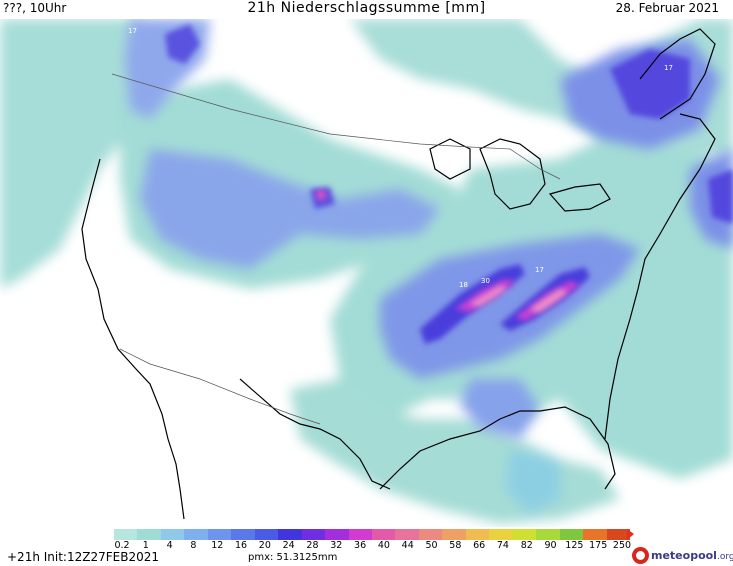  I want to click on brand-text: meteopool.org, so click(692, 555).